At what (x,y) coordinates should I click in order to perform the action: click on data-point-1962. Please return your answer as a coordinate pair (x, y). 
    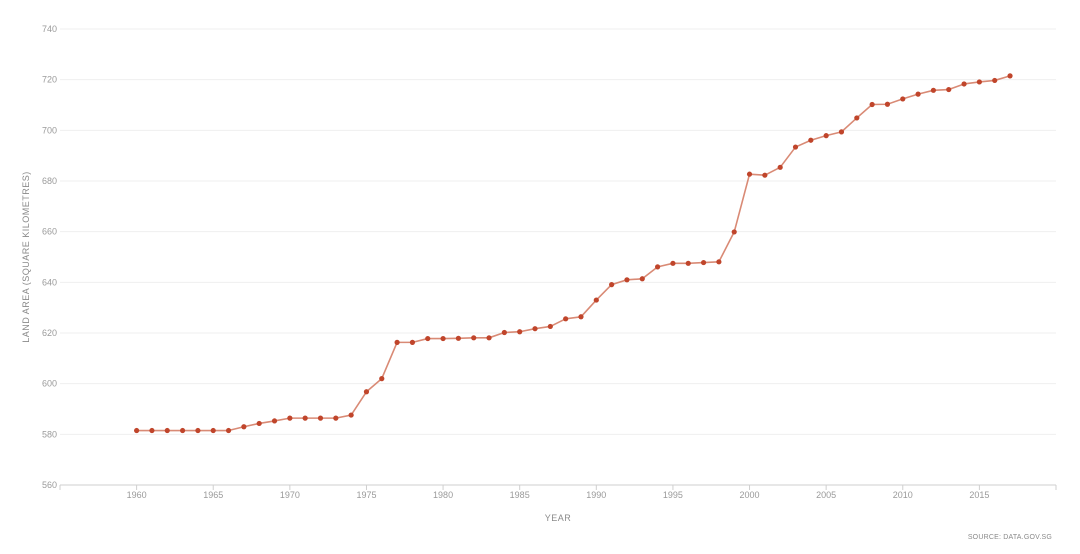
    Looking at the image, I should click on (167, 430).